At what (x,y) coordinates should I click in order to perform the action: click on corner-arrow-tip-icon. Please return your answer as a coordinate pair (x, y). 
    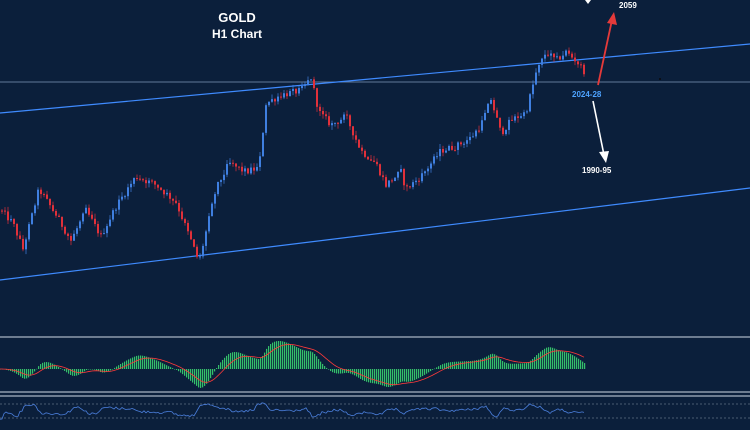
    Looking at the image, I should click on (588, 2).